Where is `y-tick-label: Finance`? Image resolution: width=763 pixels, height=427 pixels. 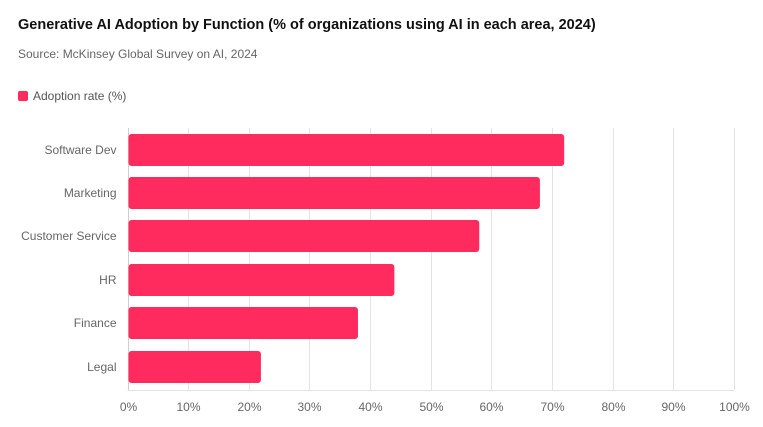 y-tick-label: Finance is located at coordinates (95, 323).